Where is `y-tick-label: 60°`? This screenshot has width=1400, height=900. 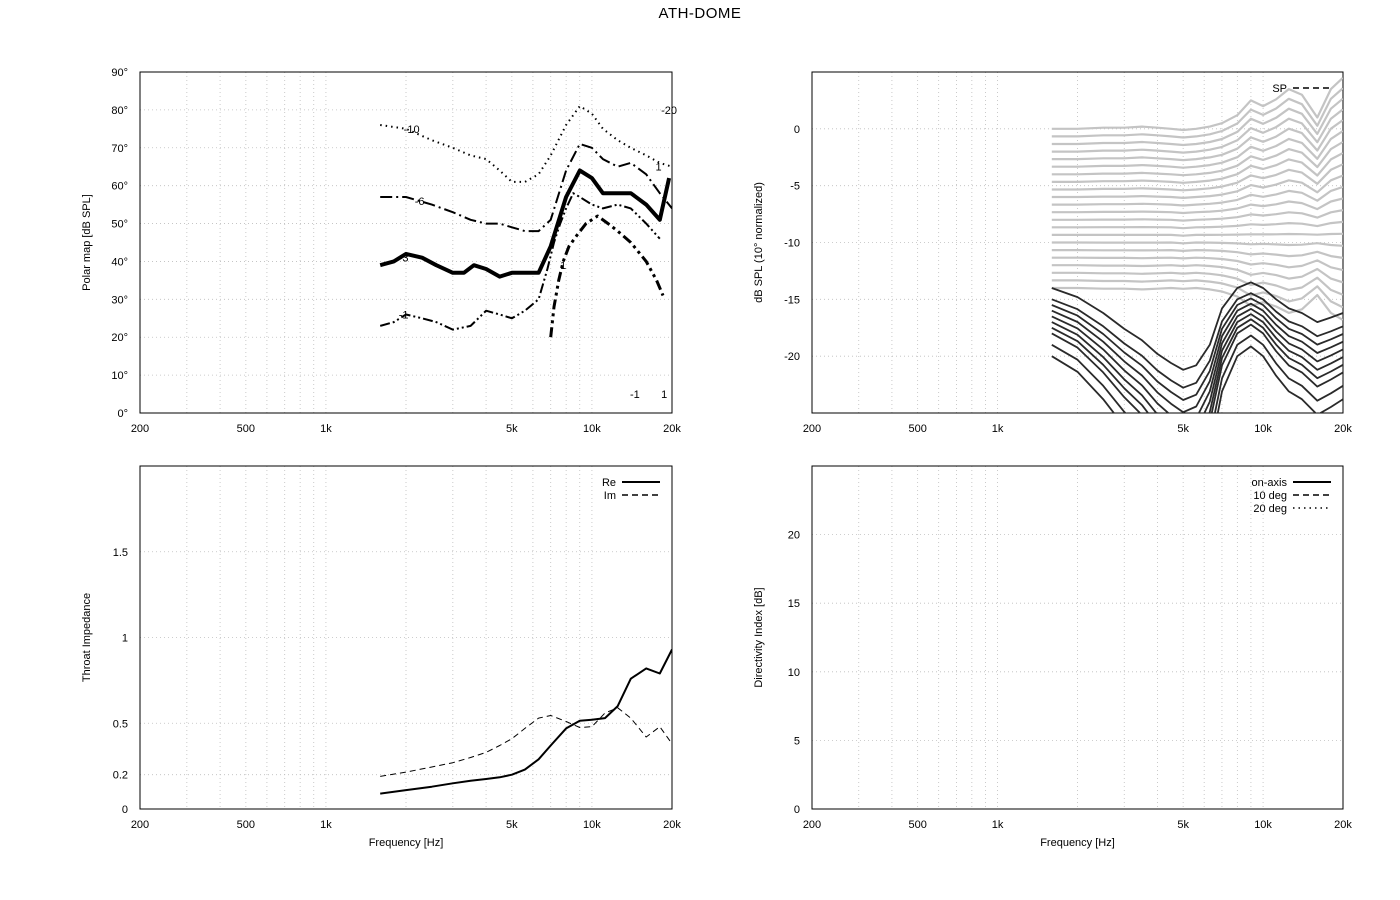 y-tick-label: 60° is located at coordinates (119, 187).